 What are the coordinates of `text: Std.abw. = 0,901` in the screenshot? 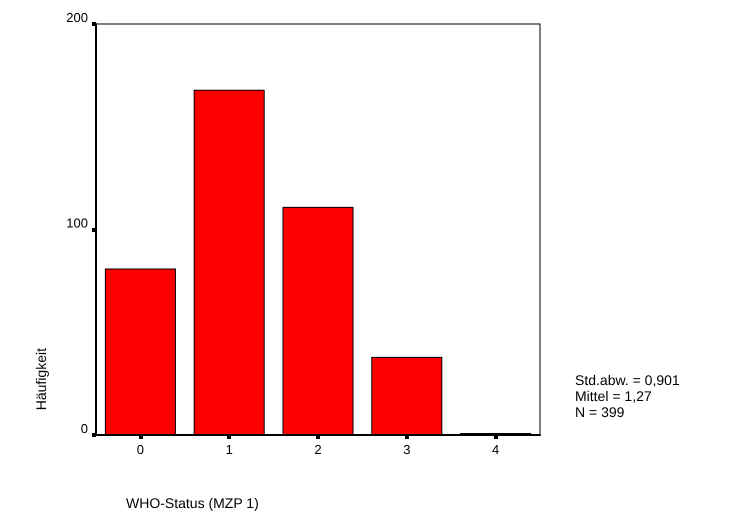 It's located at (627, 380).